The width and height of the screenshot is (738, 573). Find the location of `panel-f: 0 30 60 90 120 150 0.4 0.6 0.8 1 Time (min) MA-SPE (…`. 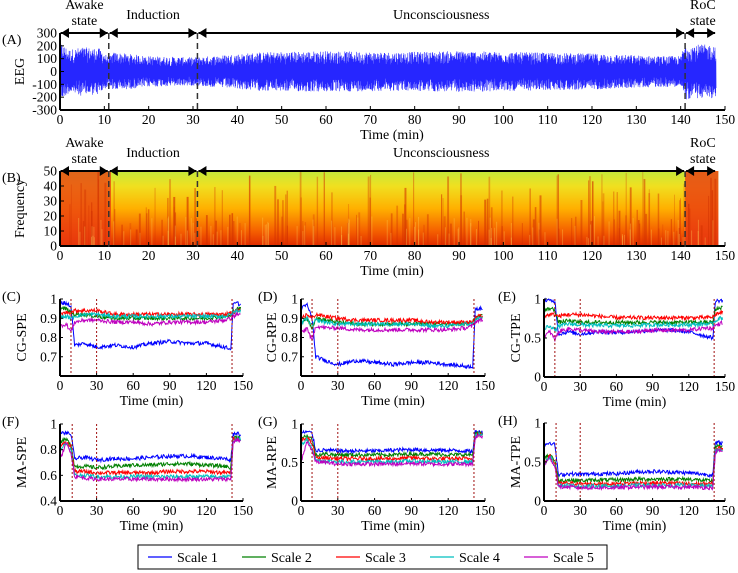

panel-f: 0 30 60 90 120 150 0.4 0.6 0.8 1 Time (min) MA-SPE (… is located at coordinates (127, 474).